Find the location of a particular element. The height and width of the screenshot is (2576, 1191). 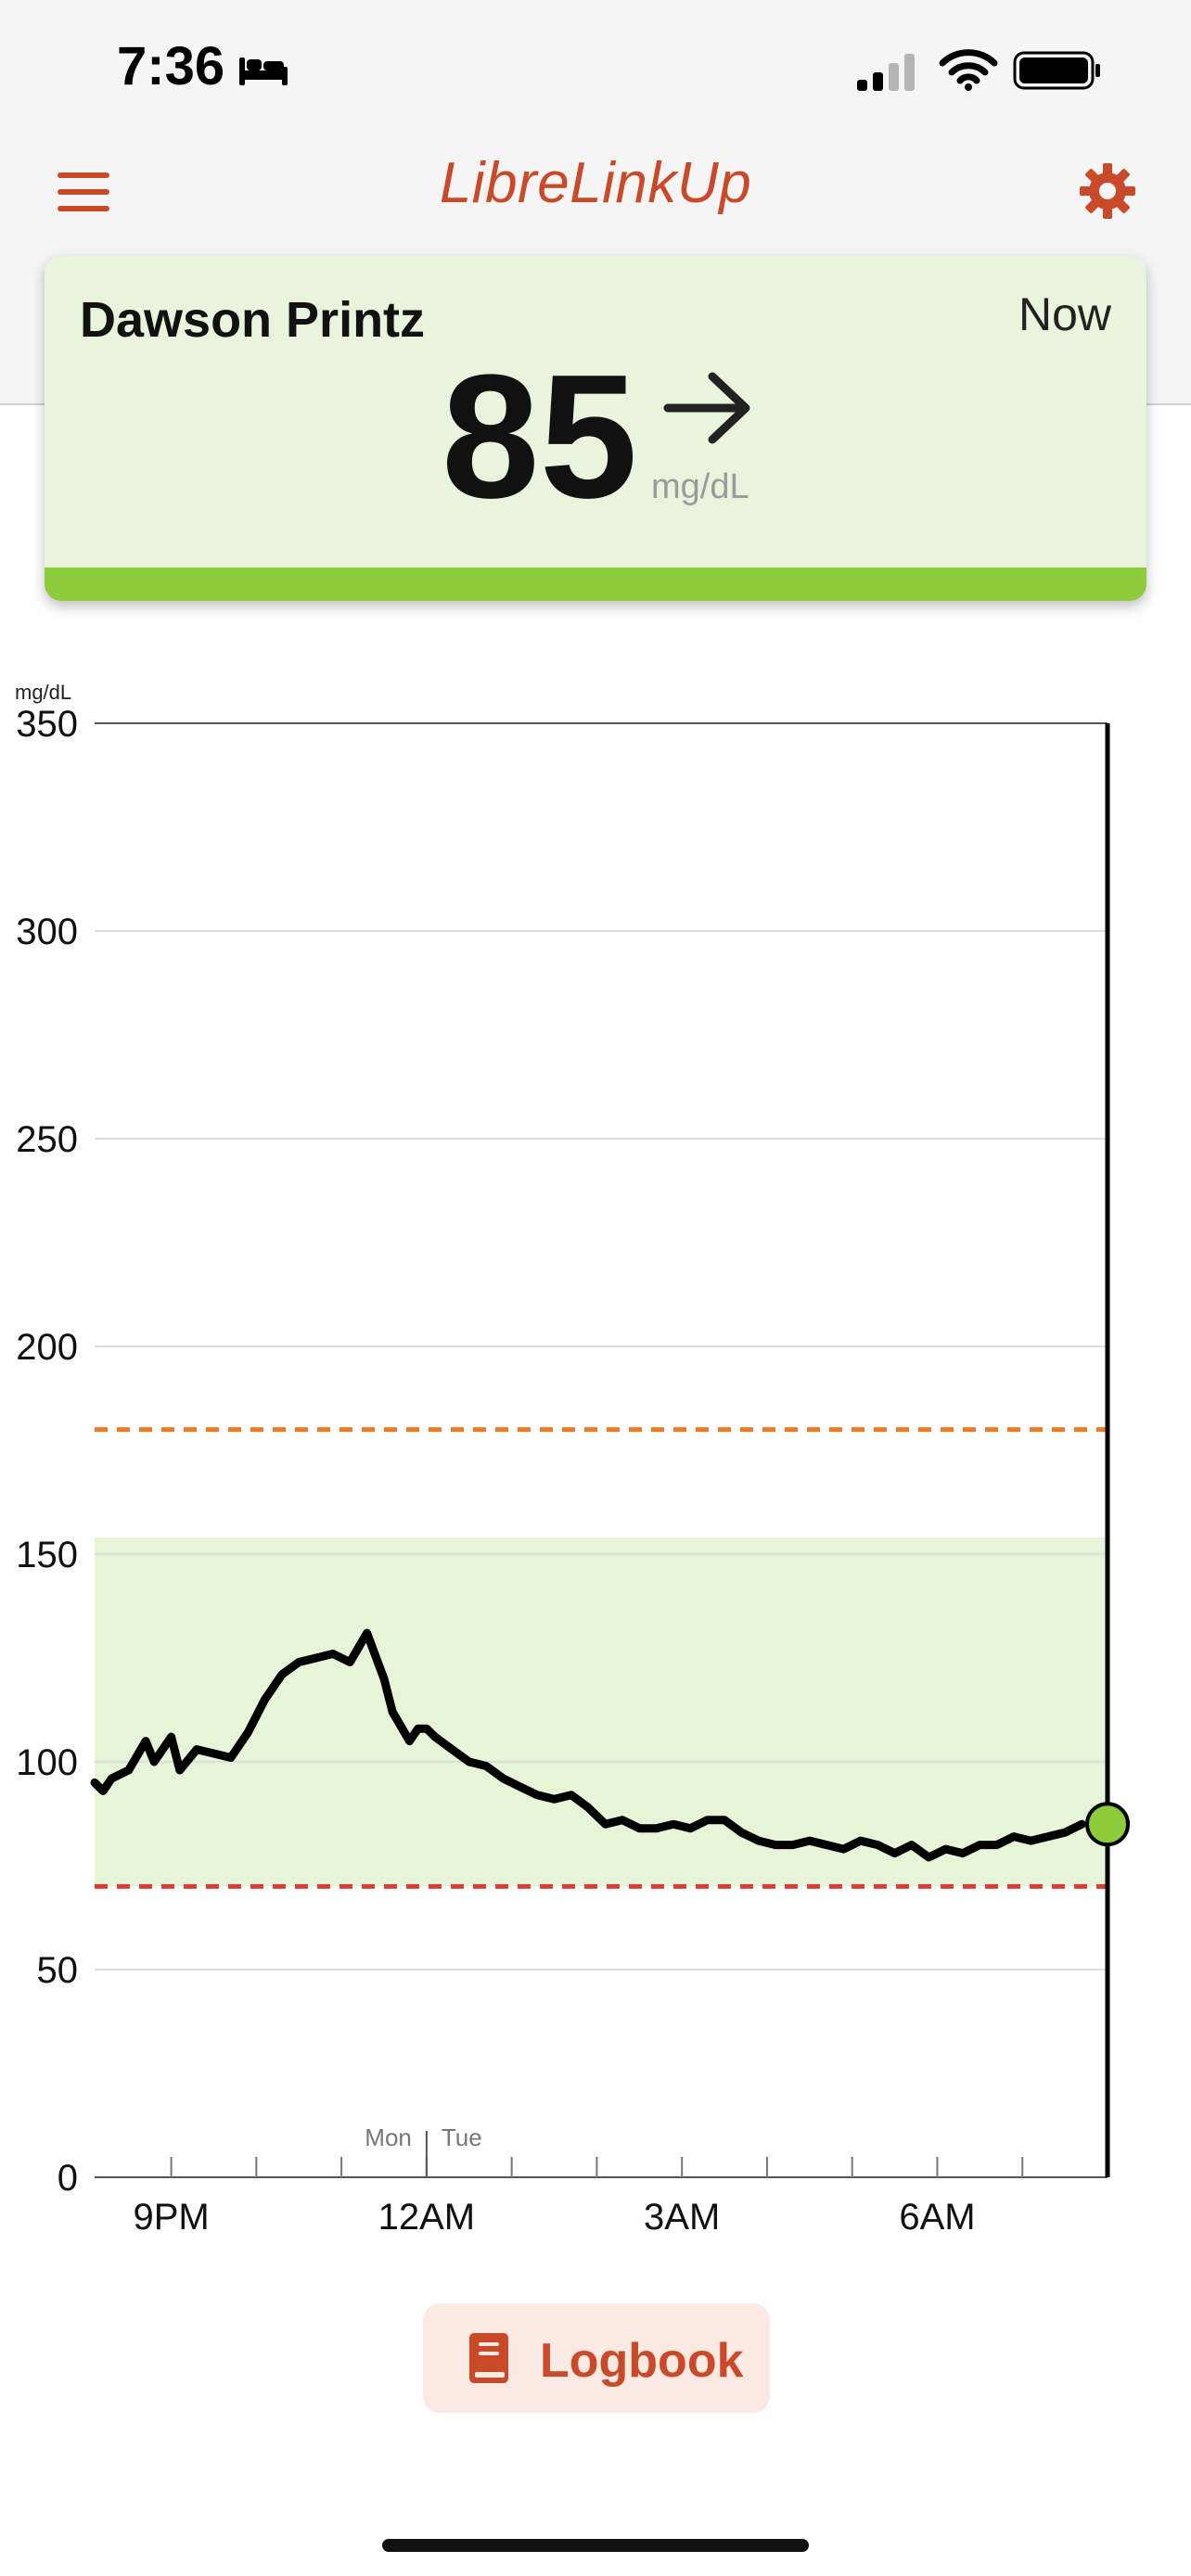

day-label-left: Mon is located at coordinates (388, 2137).